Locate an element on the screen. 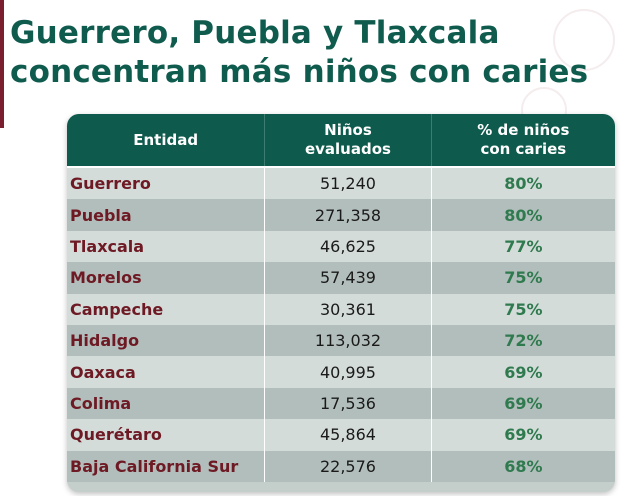 The height and width of the screenshot is (496, 624). header-pct-line2: con caries is located at coordinates (523, 149).